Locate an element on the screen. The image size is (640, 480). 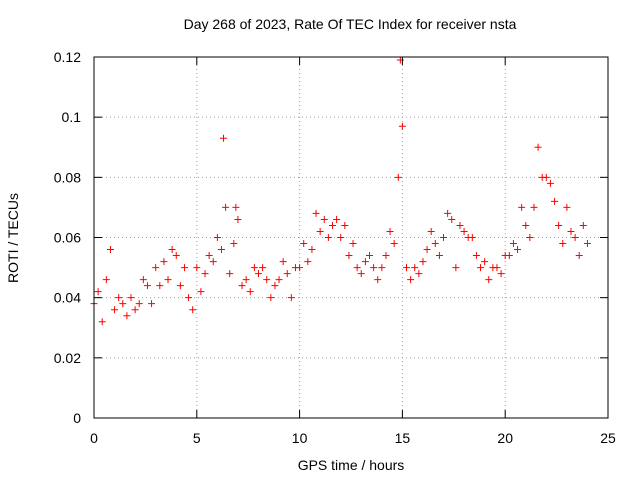
x-axis-label: GPS time / hours is located at coordinates (351, 465).